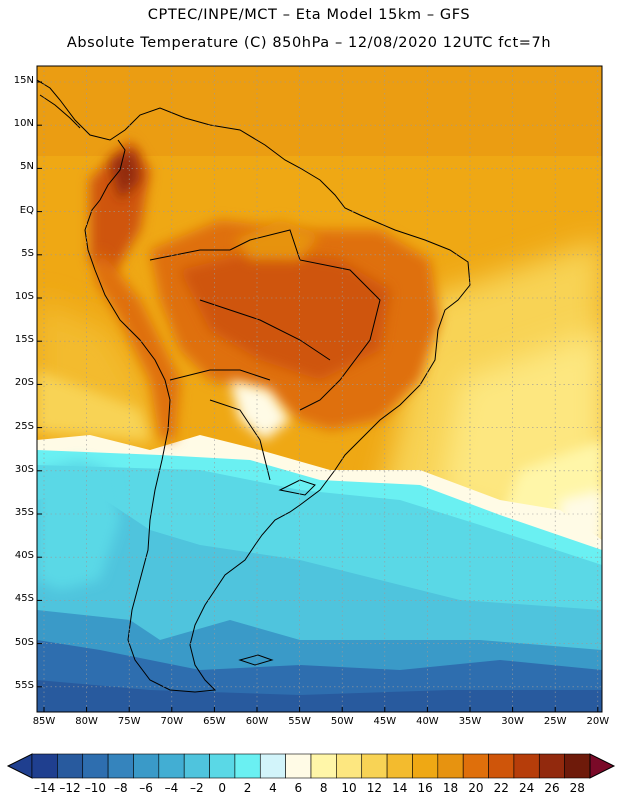  I want to click on colorbar-label: 20, so click(476, 788).